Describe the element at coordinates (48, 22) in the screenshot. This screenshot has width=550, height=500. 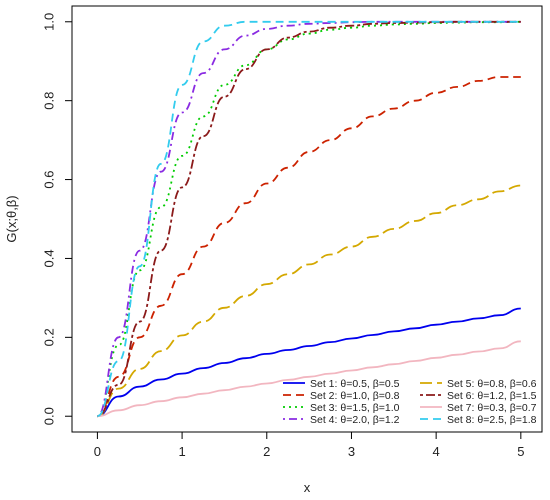
I see `y-tick-label: 1.0` at that location.